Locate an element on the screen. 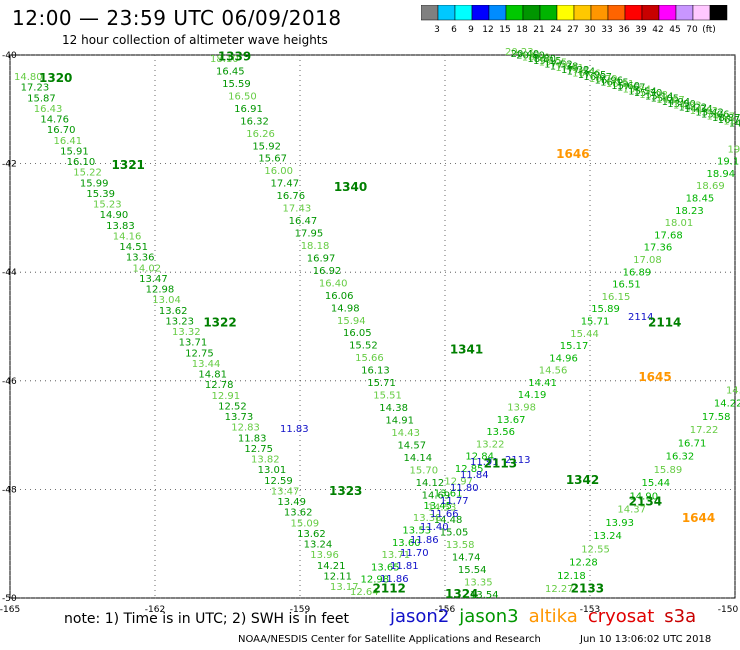 Image resolution: width=740 pixels, height=650 pixels. swh-value: 13.93 is located at coordinates (619, 523).